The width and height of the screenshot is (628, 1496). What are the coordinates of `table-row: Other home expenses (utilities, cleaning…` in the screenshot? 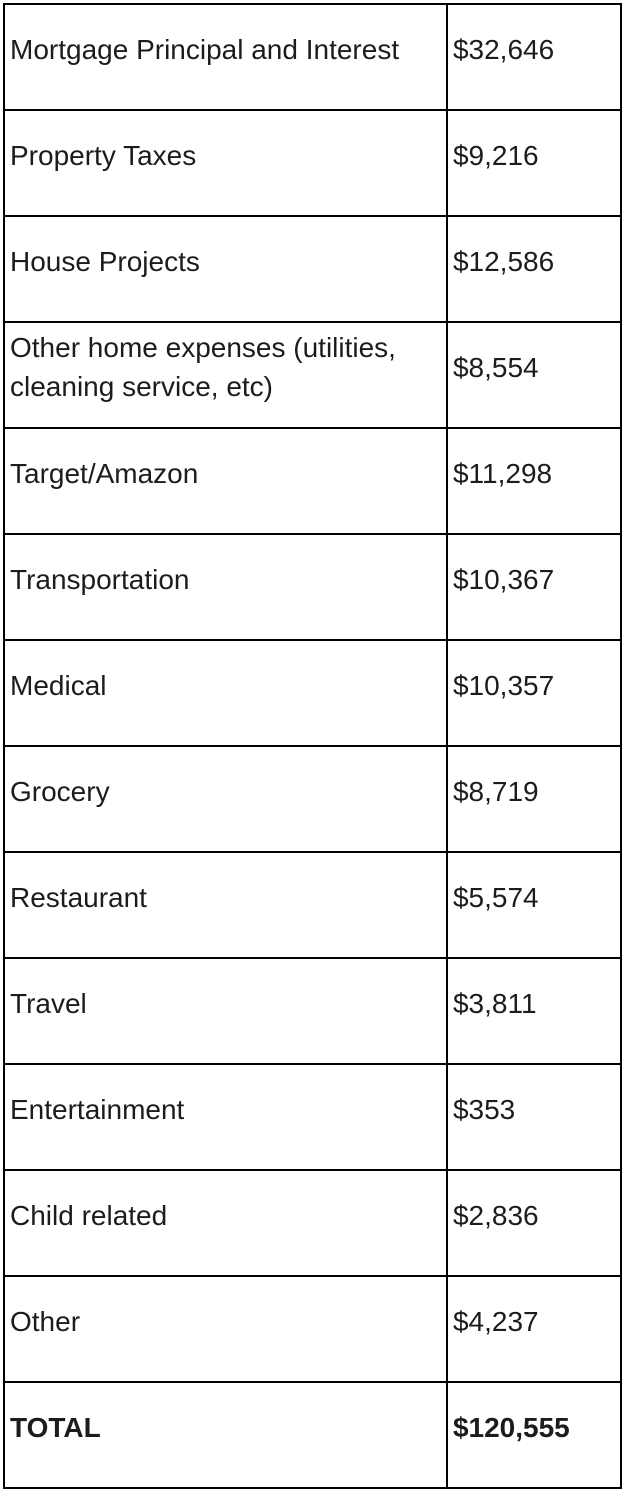 It's located at (313, 375).